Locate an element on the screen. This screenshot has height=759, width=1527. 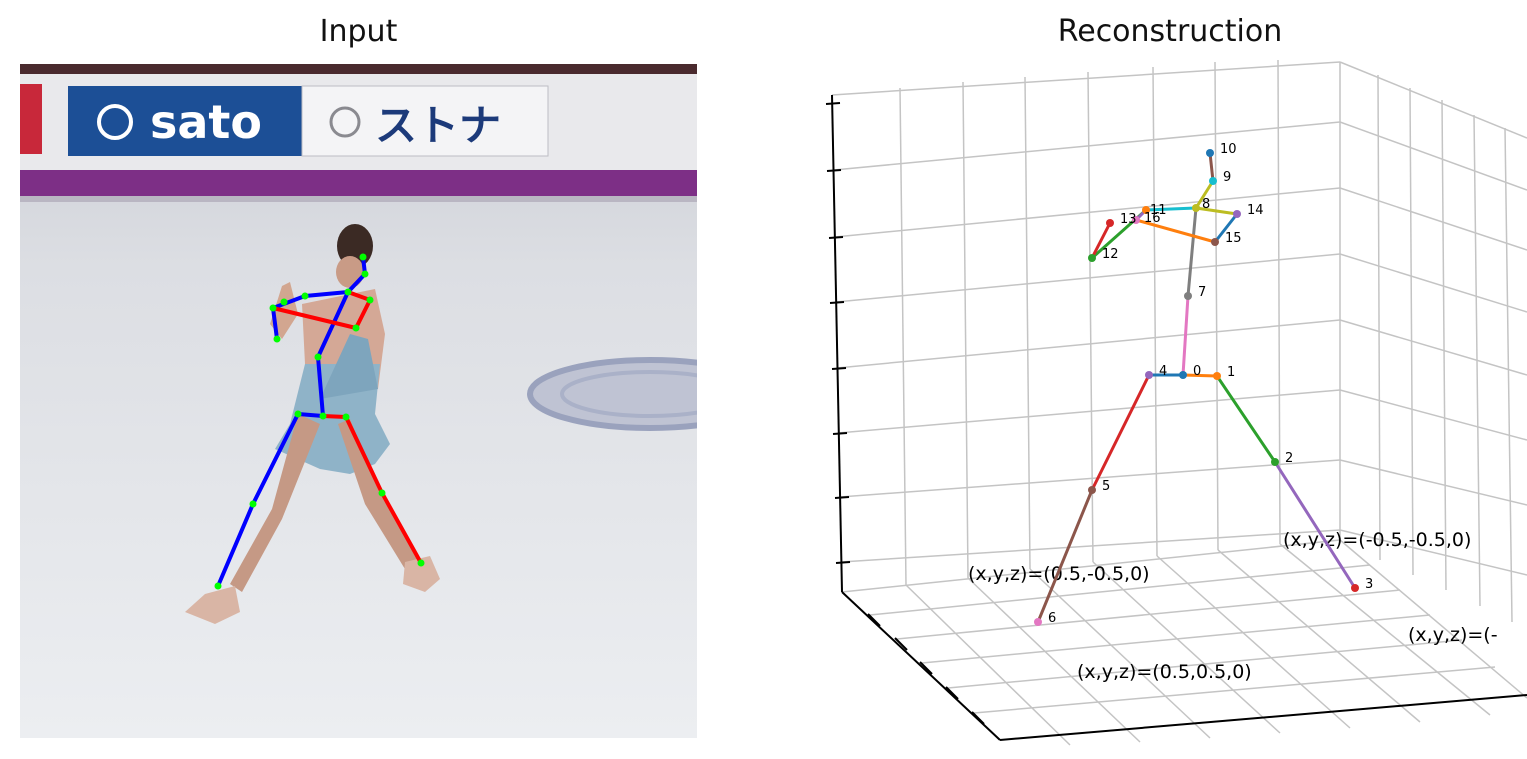
joint-label-16: 16 is located at coordinates (1152, 218).